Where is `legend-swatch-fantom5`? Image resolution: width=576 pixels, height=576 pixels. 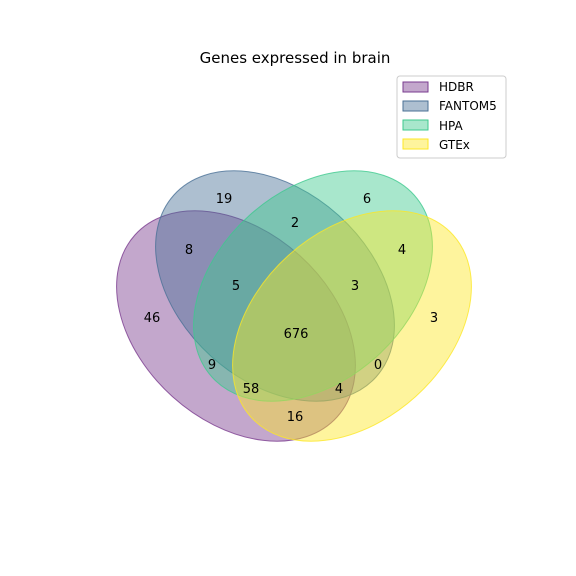 legend-swatch-fantom5 is located at coordinates (415, 106).